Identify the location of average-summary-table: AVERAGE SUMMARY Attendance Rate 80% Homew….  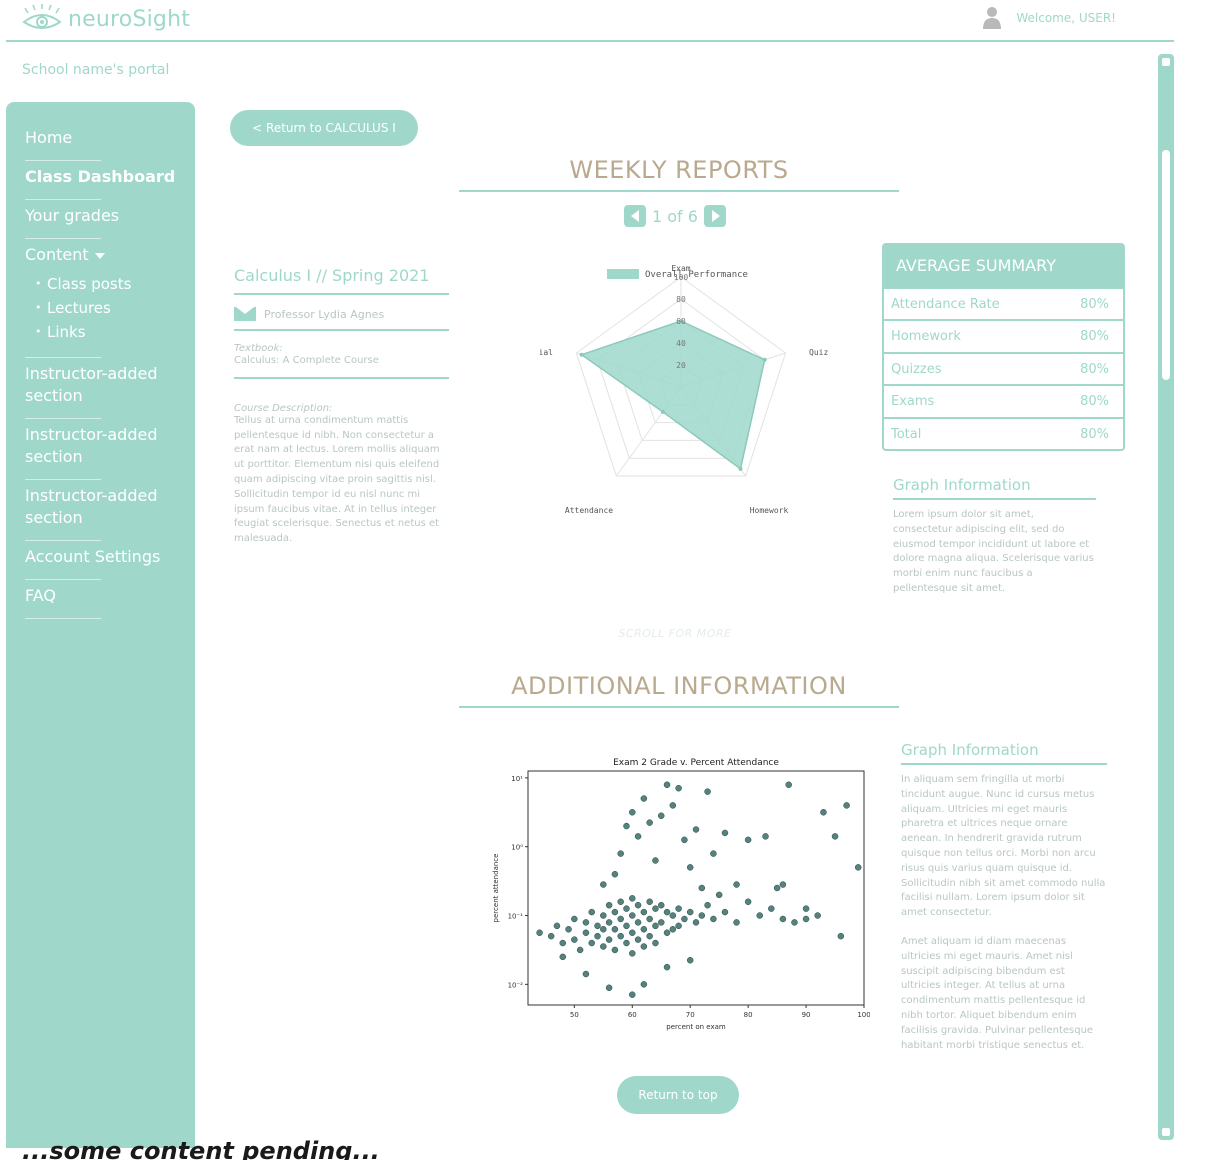
(1003, 347).